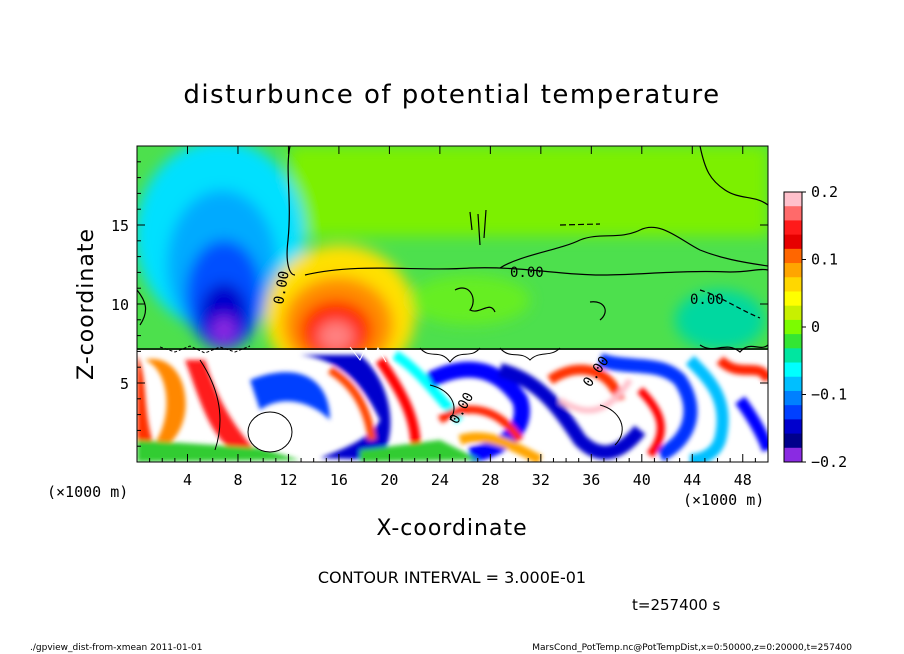 The image size is (904, 654). Describe the element at coordinates (116, 648) in the screenshot. I see `footer-left: ./gpview_dist-from-xmean 2011-01-01` at that location.